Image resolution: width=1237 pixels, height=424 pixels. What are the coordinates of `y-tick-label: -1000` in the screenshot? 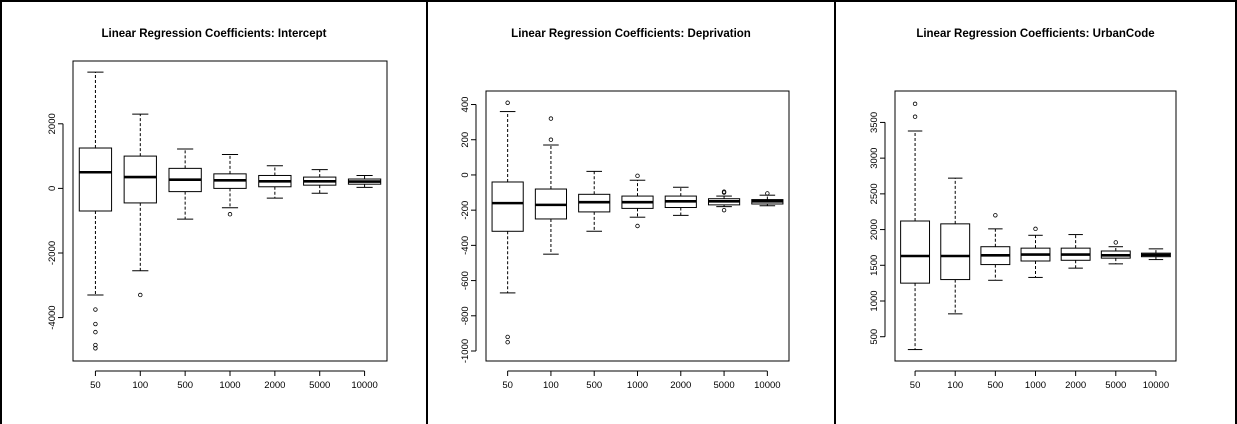 It's located at (465, 351).